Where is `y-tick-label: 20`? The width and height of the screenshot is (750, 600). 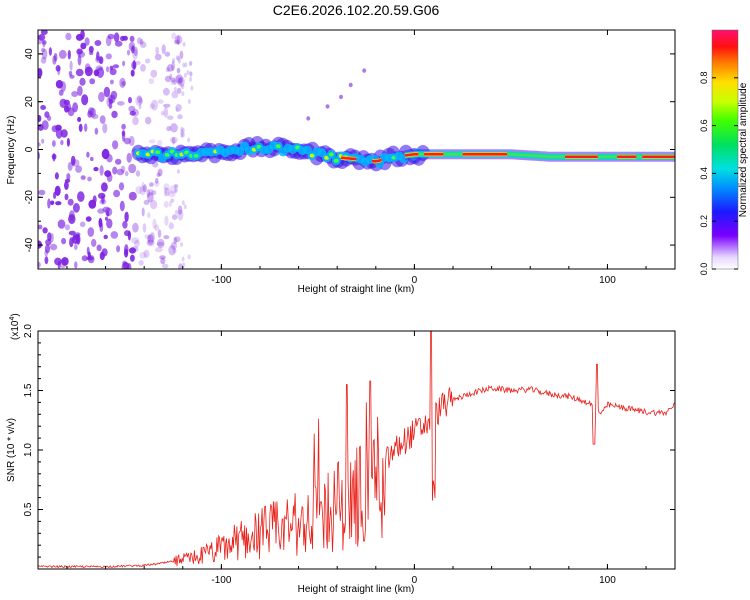 y-tick-label: 20 is located at coordinates (29, 102).